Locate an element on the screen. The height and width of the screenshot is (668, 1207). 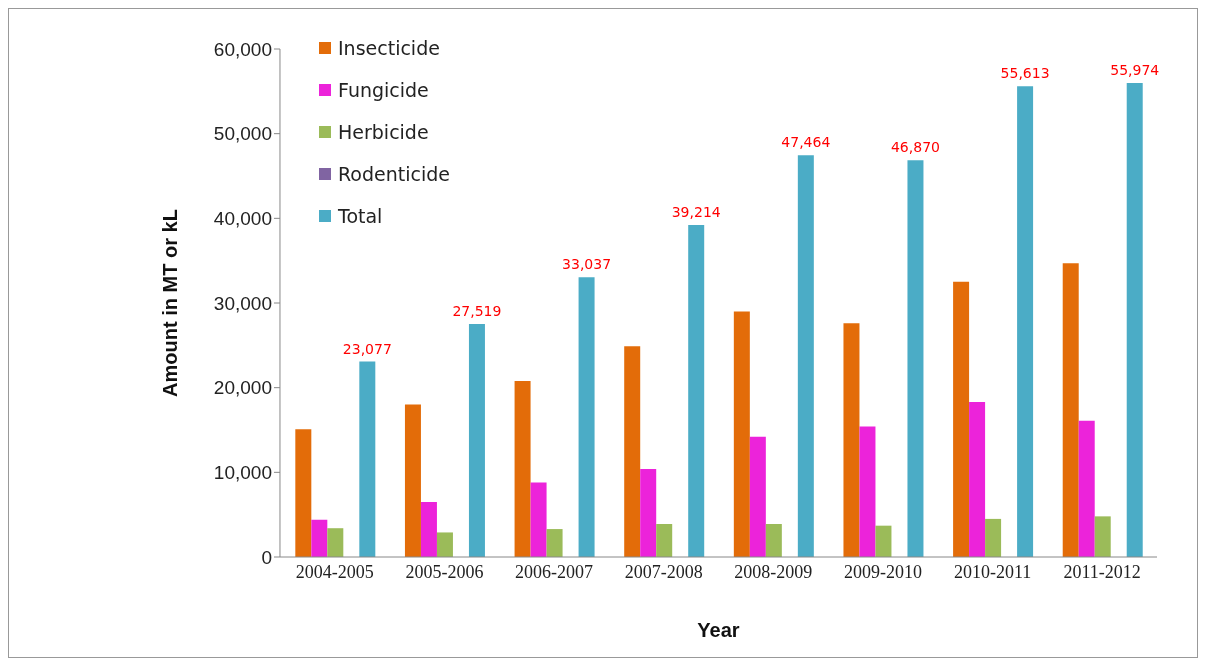
y-tick-label: 0 is located at coordinates (266, 557).